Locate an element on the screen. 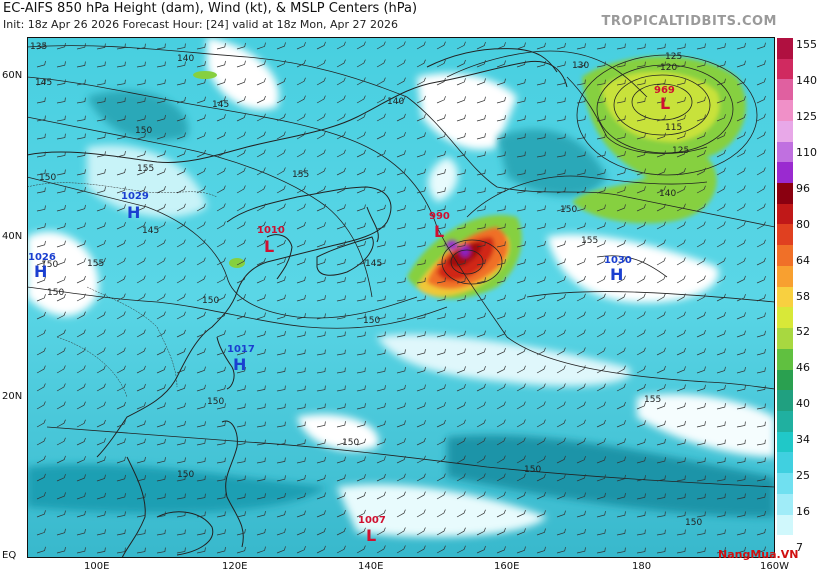 Image resolution: width=819 pixels, height=573 pixels. lat-label-40n: 40N is located at coordinates (12, 236).